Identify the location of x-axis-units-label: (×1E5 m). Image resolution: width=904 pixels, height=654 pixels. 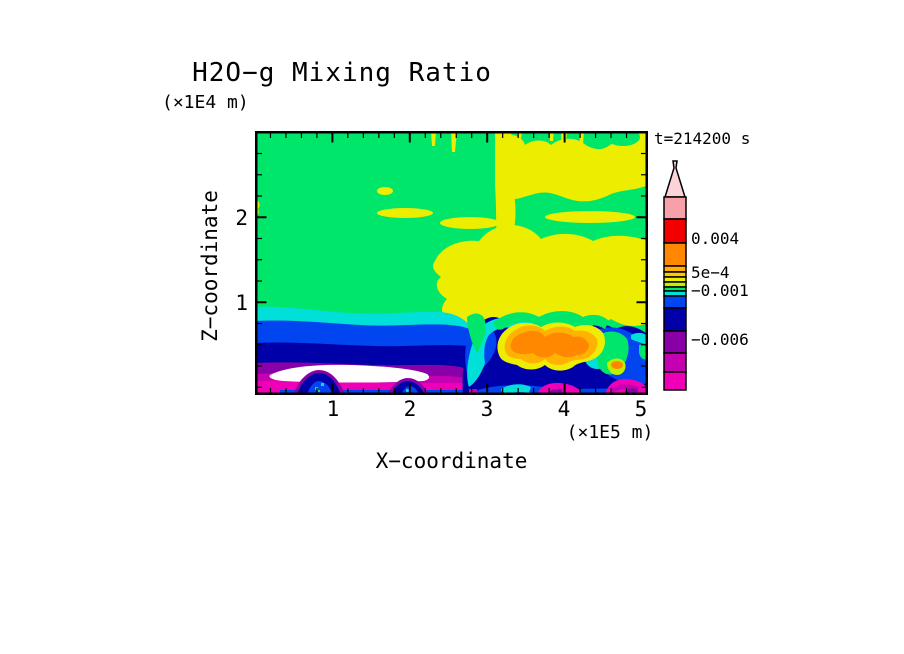
(610, 432).